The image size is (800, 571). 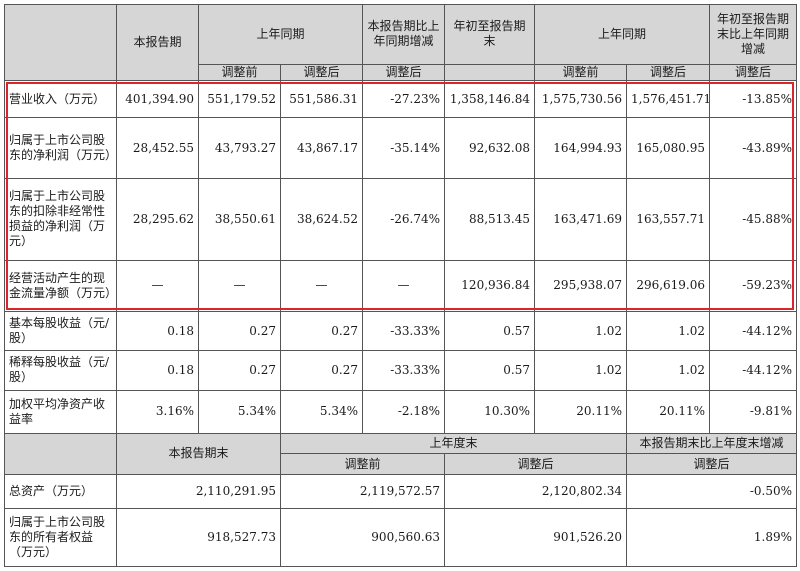 What do you see at coordinates (712, 492) in the screenshot?
I see `cell-value: -0.50%` at bounding box center [712, 492].